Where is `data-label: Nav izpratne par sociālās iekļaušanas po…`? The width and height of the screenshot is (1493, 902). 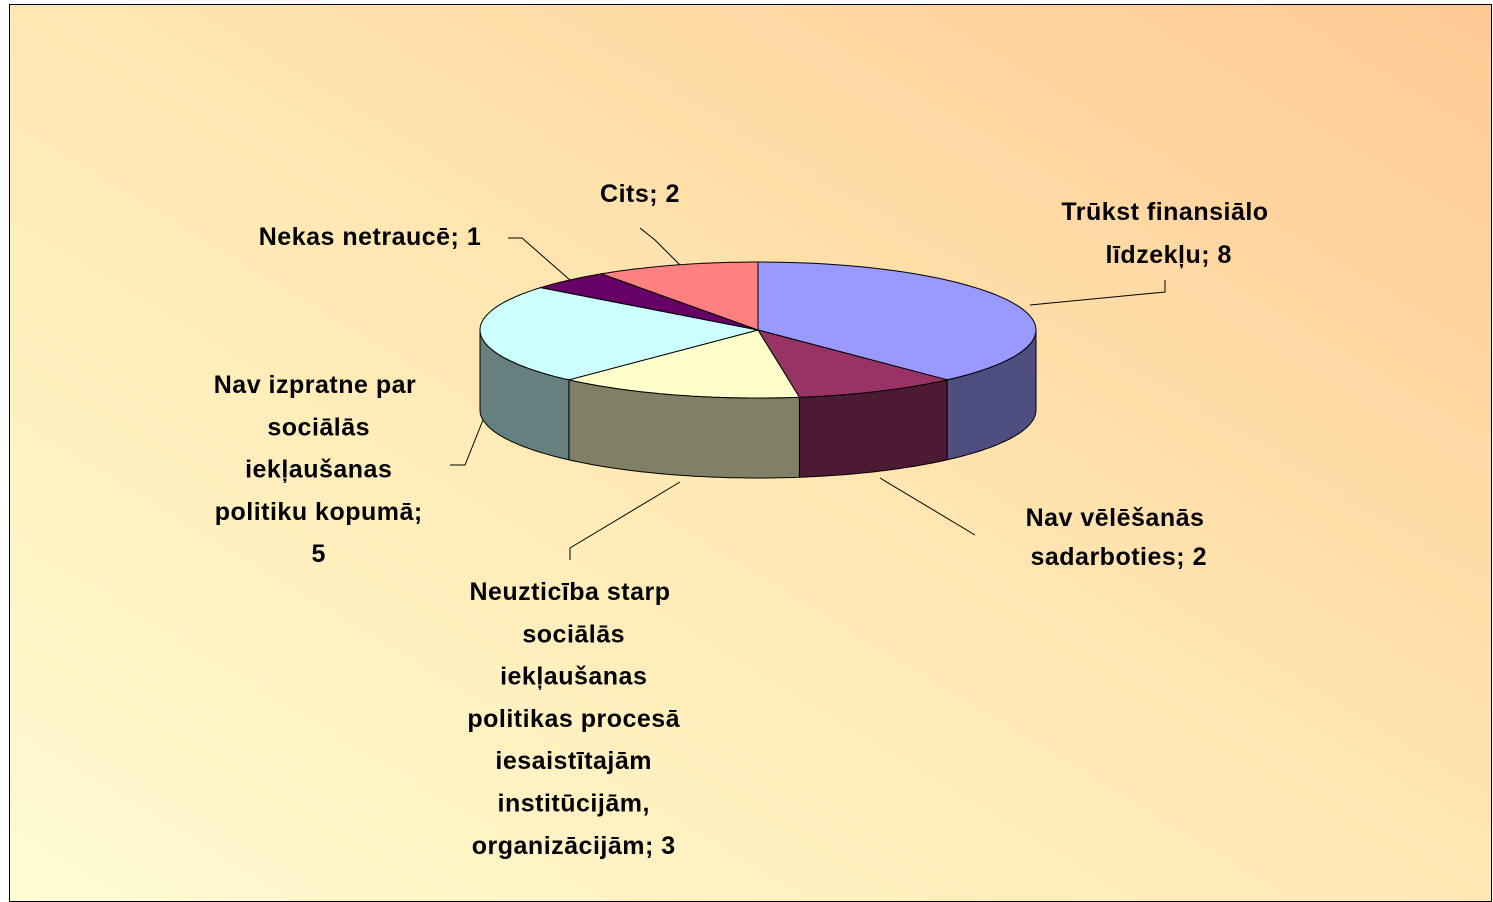
data-label: Nav izpratne par sociālās iekļaušanas po… is located at coordinates (314, 469).